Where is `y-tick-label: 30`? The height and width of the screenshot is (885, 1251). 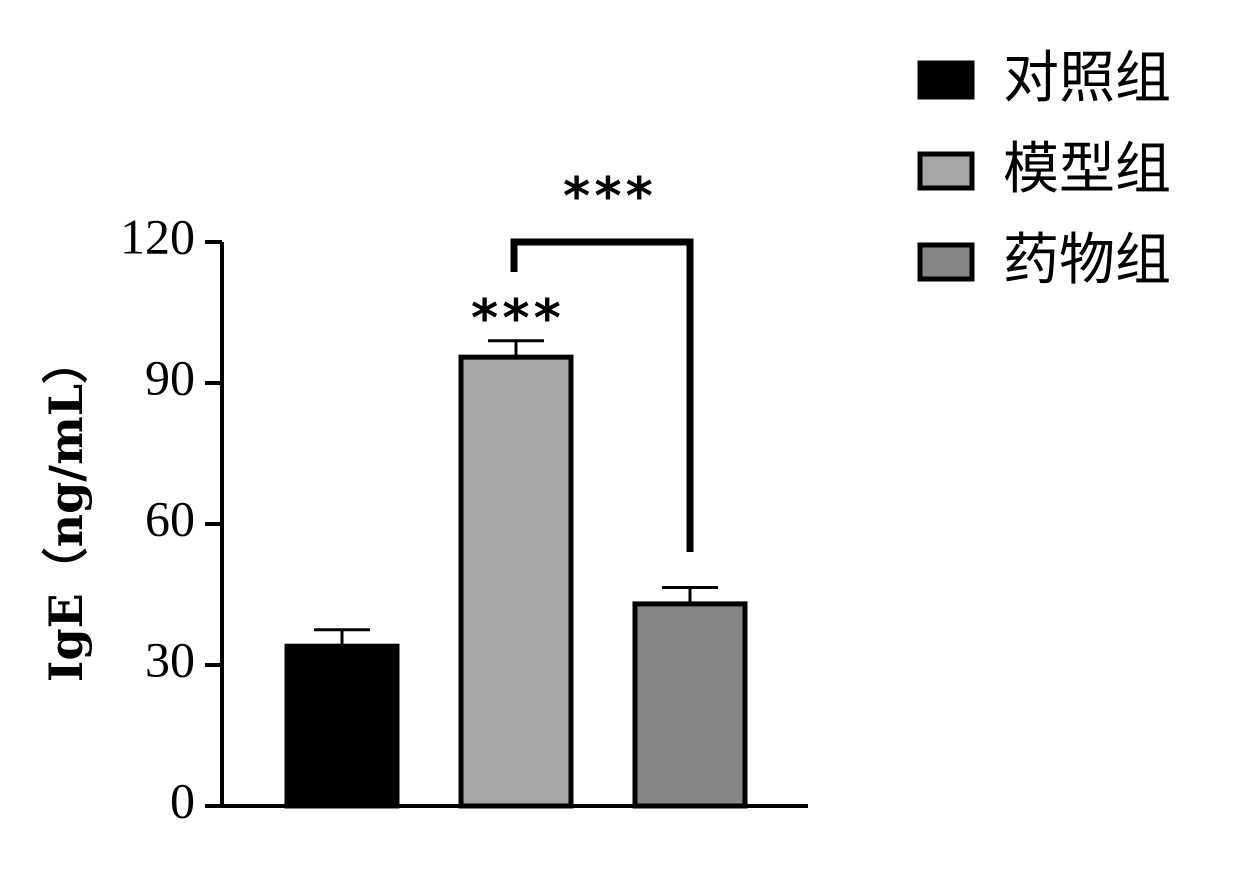 y-tick-label: 30 is located at coordinates (170, 659).